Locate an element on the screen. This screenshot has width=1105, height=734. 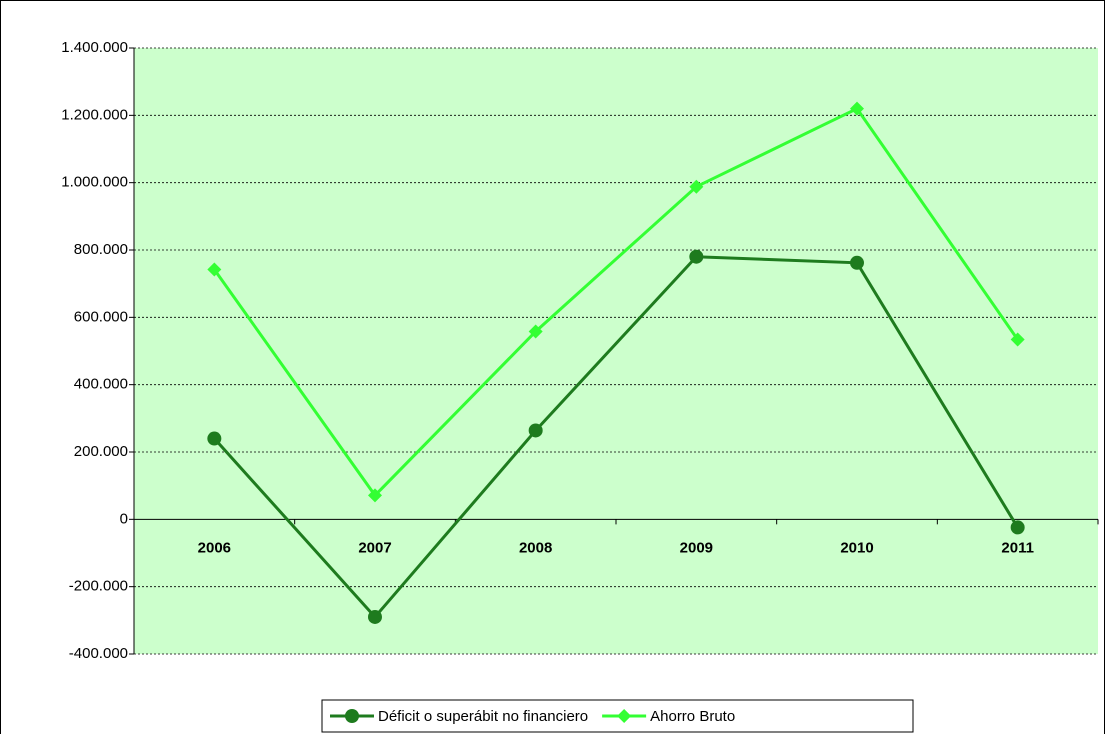
y-tick-label: 600.000 is located at coordinates (101, 316).